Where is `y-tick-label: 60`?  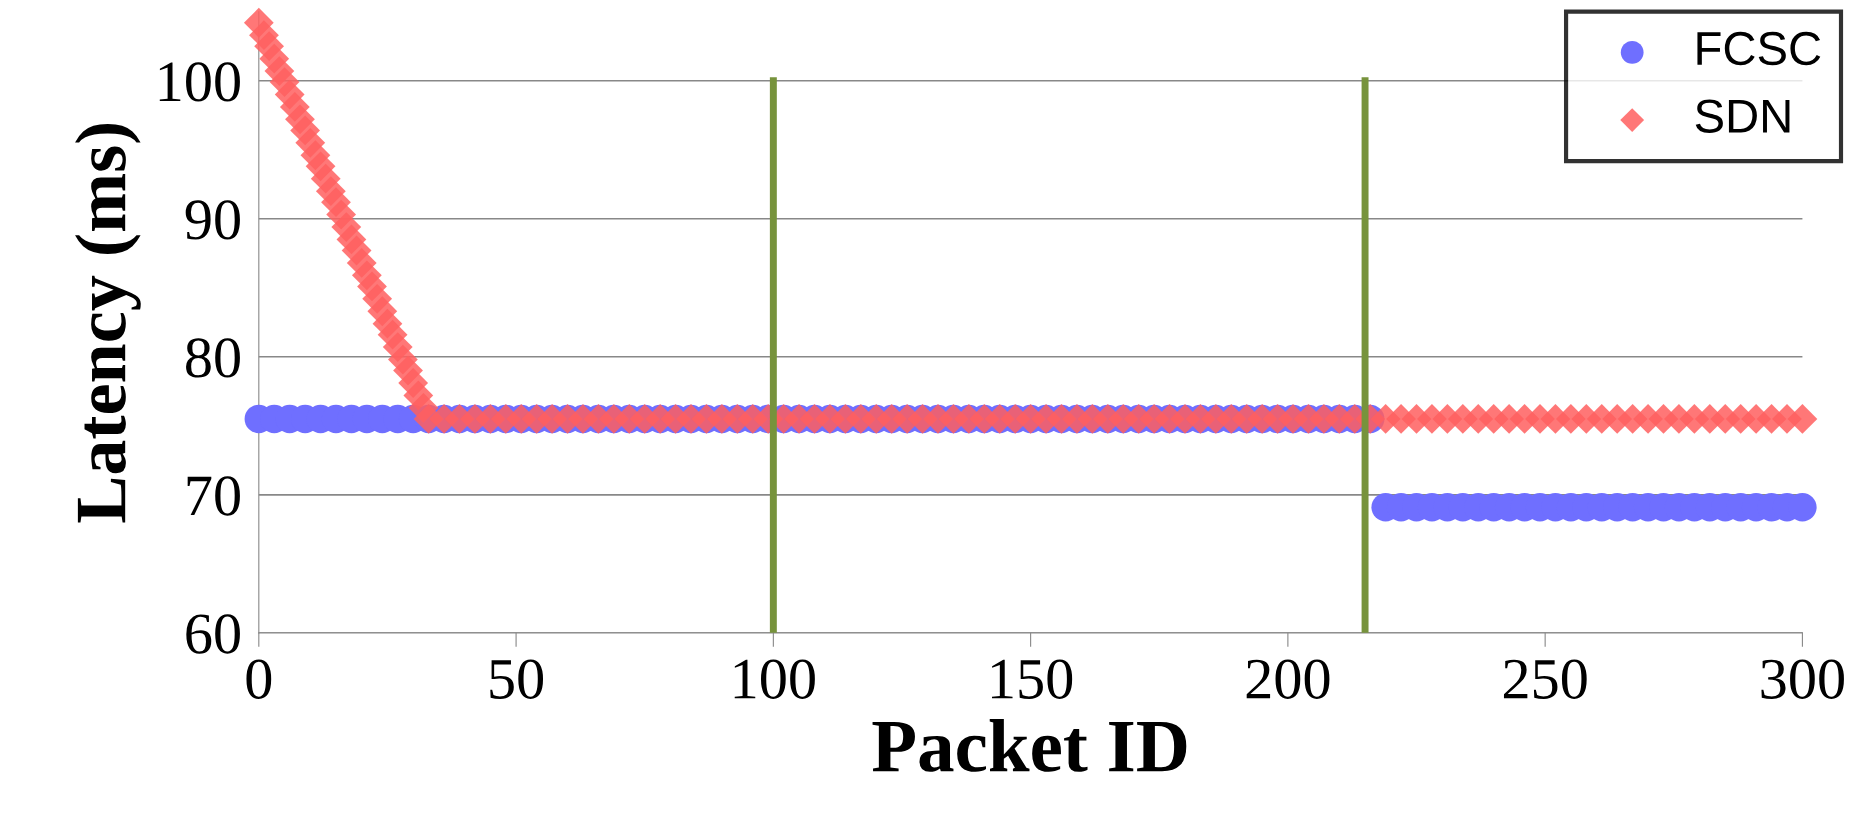 y-tick-label: 60 is located at coordinates (213, 634).